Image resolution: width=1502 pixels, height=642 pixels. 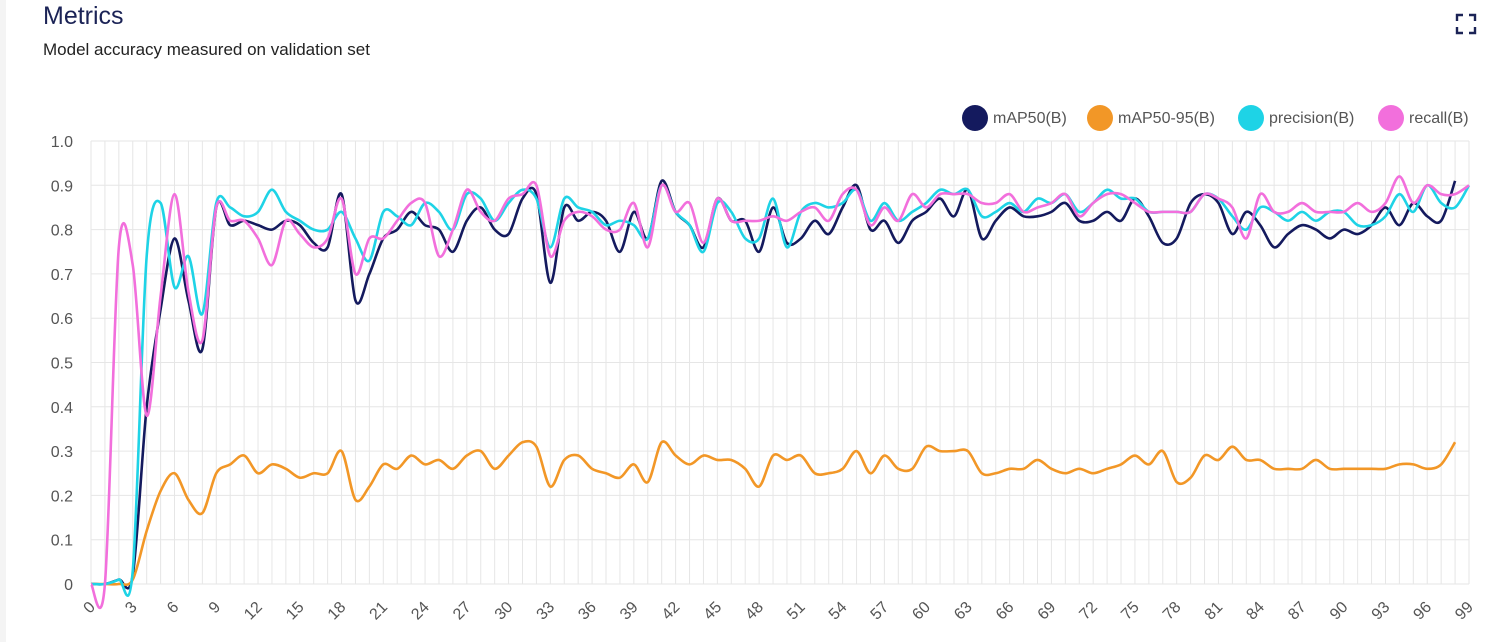 What do you see at coordinates (253, 611) in the screenshot?
I see `x-tick-label: 12` at bounding box center [253, 611].